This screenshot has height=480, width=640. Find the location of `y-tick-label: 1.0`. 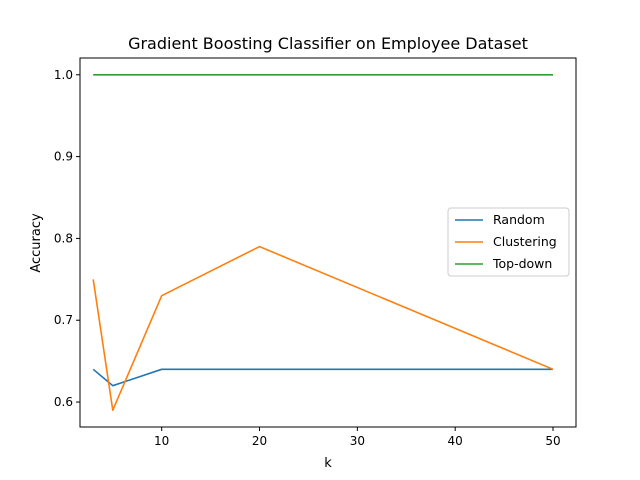

y-tick-label: 1.0 is located at coordinates (63, 75).